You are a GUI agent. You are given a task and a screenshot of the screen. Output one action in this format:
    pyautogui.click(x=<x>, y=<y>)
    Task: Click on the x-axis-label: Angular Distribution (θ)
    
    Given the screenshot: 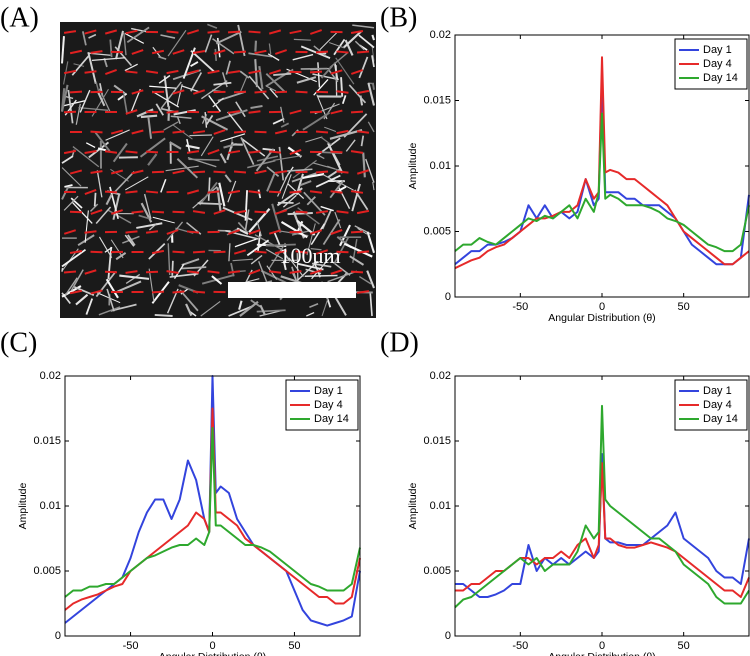 What is the action you would take?
    pyautogui.click(x=601, y=318)
    